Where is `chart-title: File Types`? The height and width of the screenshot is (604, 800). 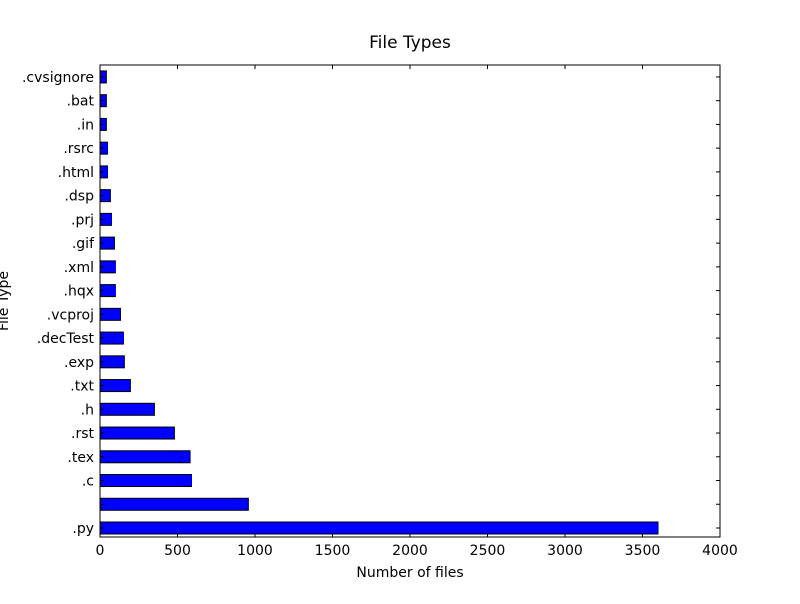 chart-title: File Types is located at coordinates (410, 43).